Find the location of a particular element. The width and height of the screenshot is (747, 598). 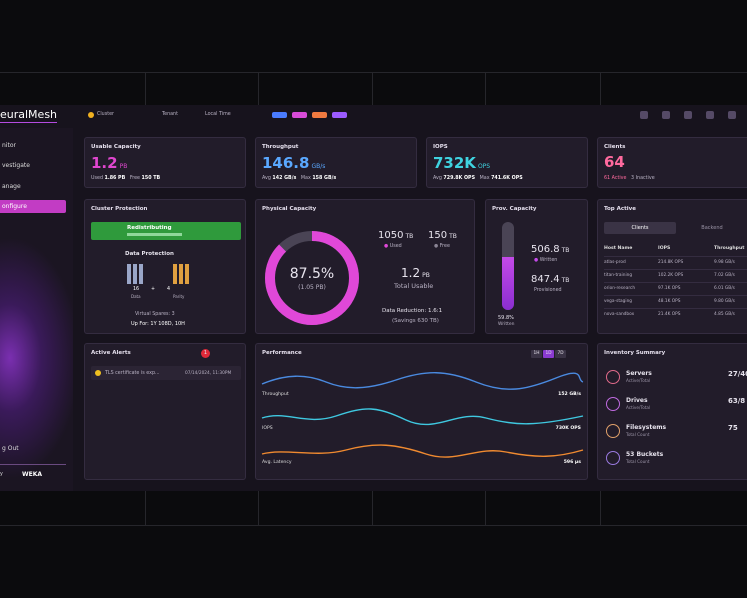

iops-line is located at coordinates (422, 417).